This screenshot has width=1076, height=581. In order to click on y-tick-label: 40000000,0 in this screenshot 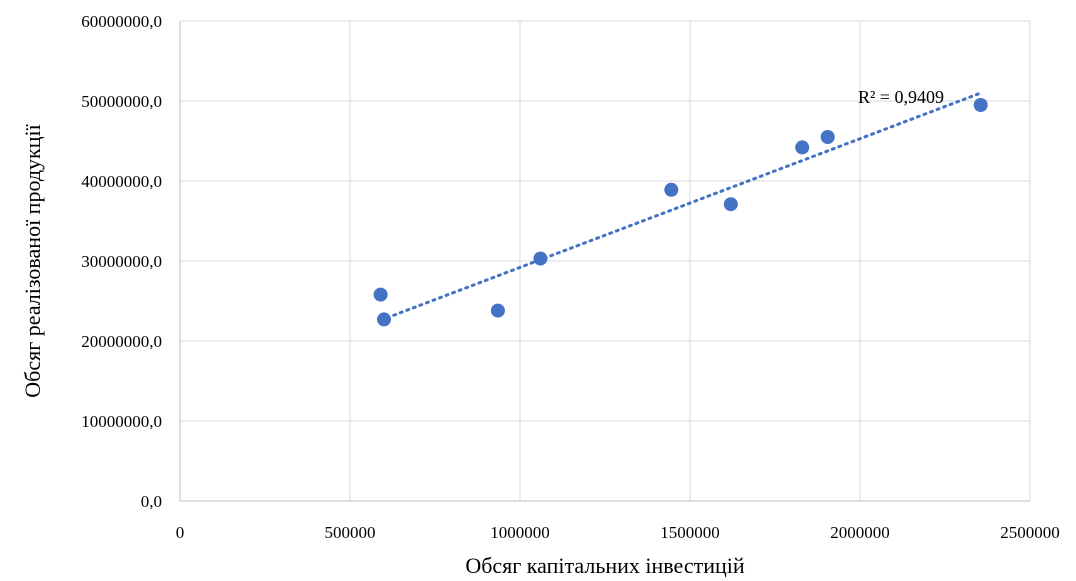, I will do `click(121, 181)`.